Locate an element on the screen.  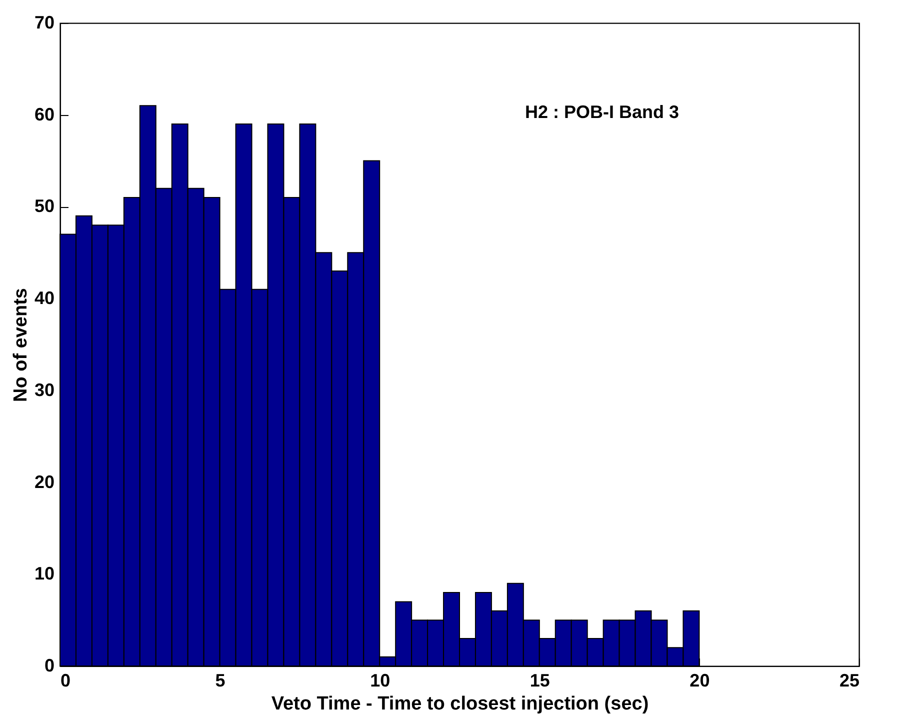
x-axis-title: Veto Time - Time to closest injection (sec) is located at coordinates (460, 704).